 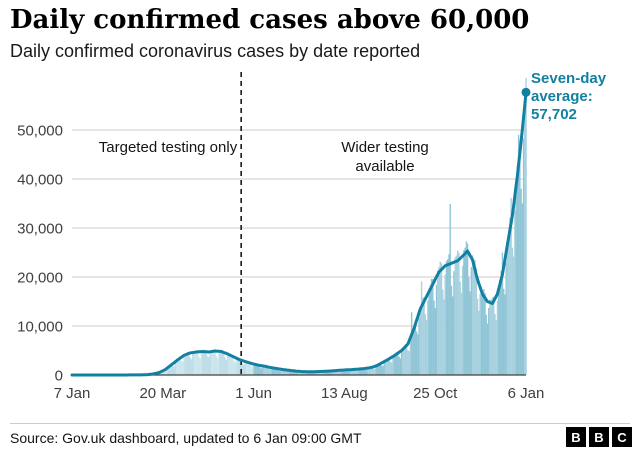 What do you see at coordinates (59, 376) in the screenshot?
I see `svg-text: 0` at bounding box center [59, 376].